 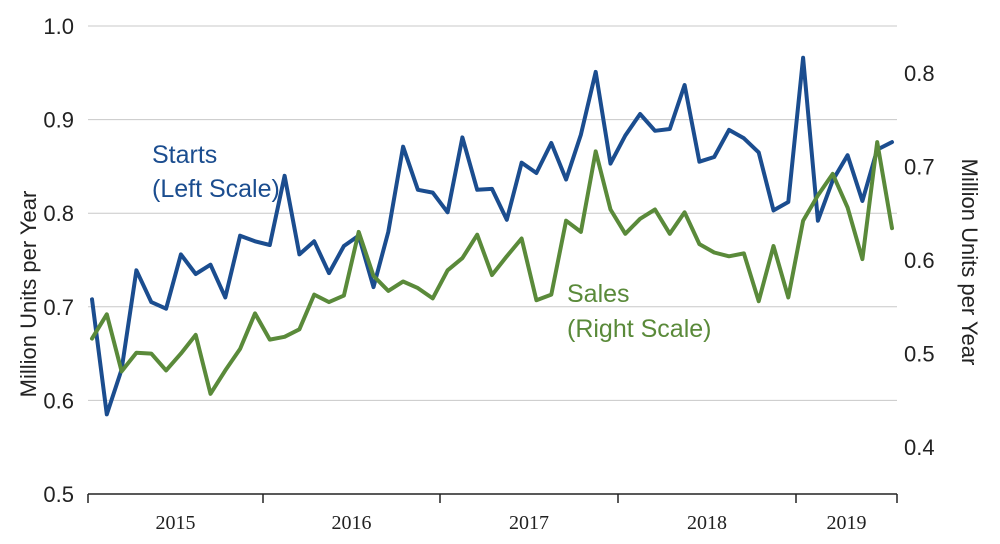 I want to click on starts-series-label-line2: (Left Scale), so click(x=216, y=189).